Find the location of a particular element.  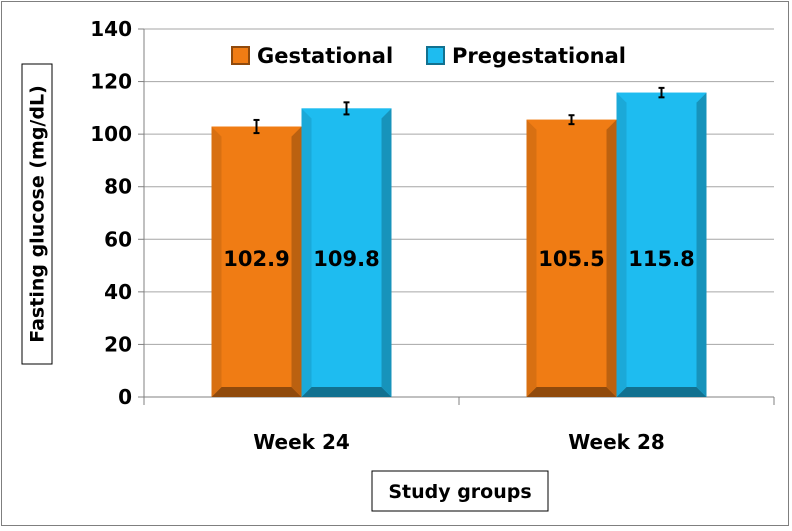

y-tick-label: 80 is located at coordinates (118, 187).